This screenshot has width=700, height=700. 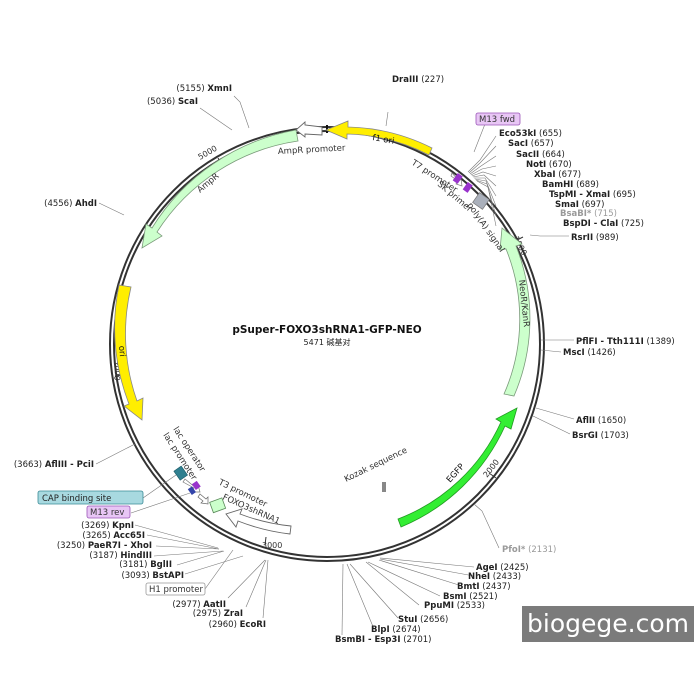 I want to click on site-ppumi: PpuMI (2533), so click(x=454, y=606).